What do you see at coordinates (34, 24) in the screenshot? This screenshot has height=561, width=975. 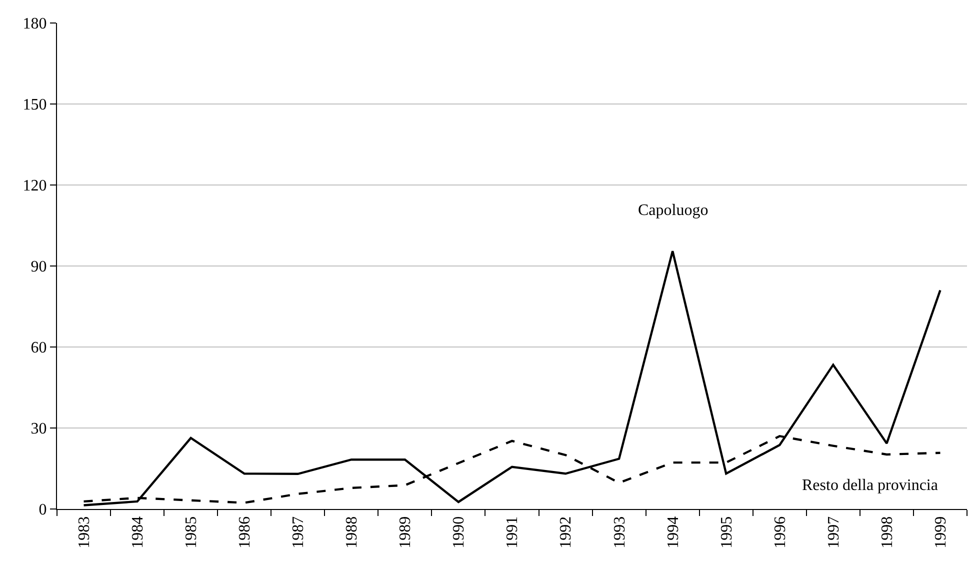 I see `y-tick-label: 180` at bounding box center [34, 24].